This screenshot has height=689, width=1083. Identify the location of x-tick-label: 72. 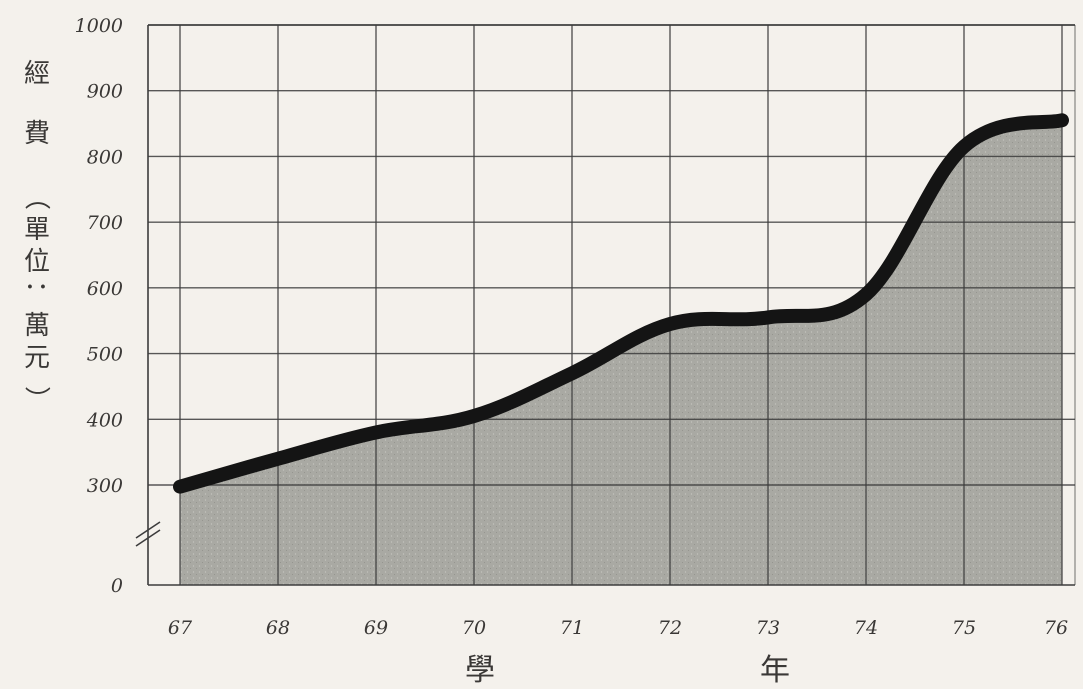
(670, 628).